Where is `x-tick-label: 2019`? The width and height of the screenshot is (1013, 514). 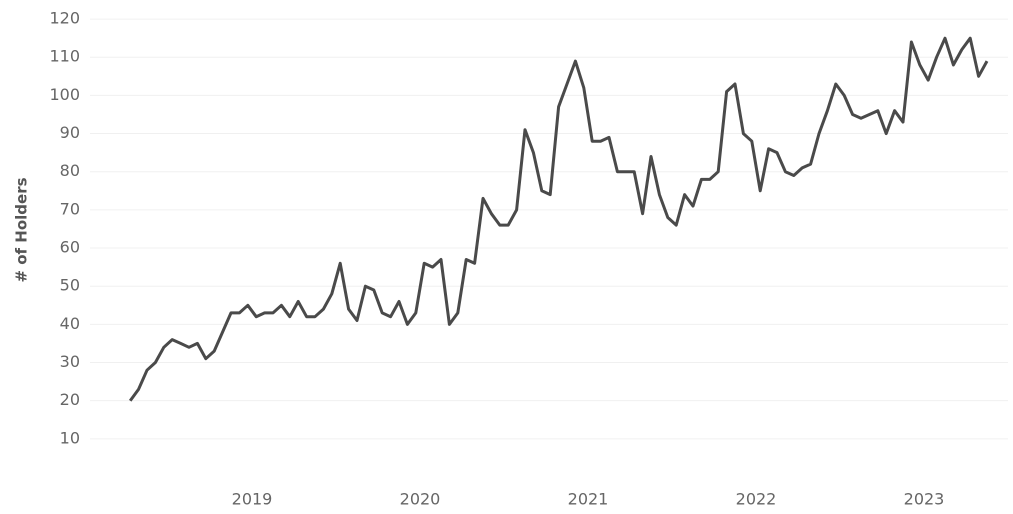 x-tick-label: 2019 is located at coordinates (252, 499).